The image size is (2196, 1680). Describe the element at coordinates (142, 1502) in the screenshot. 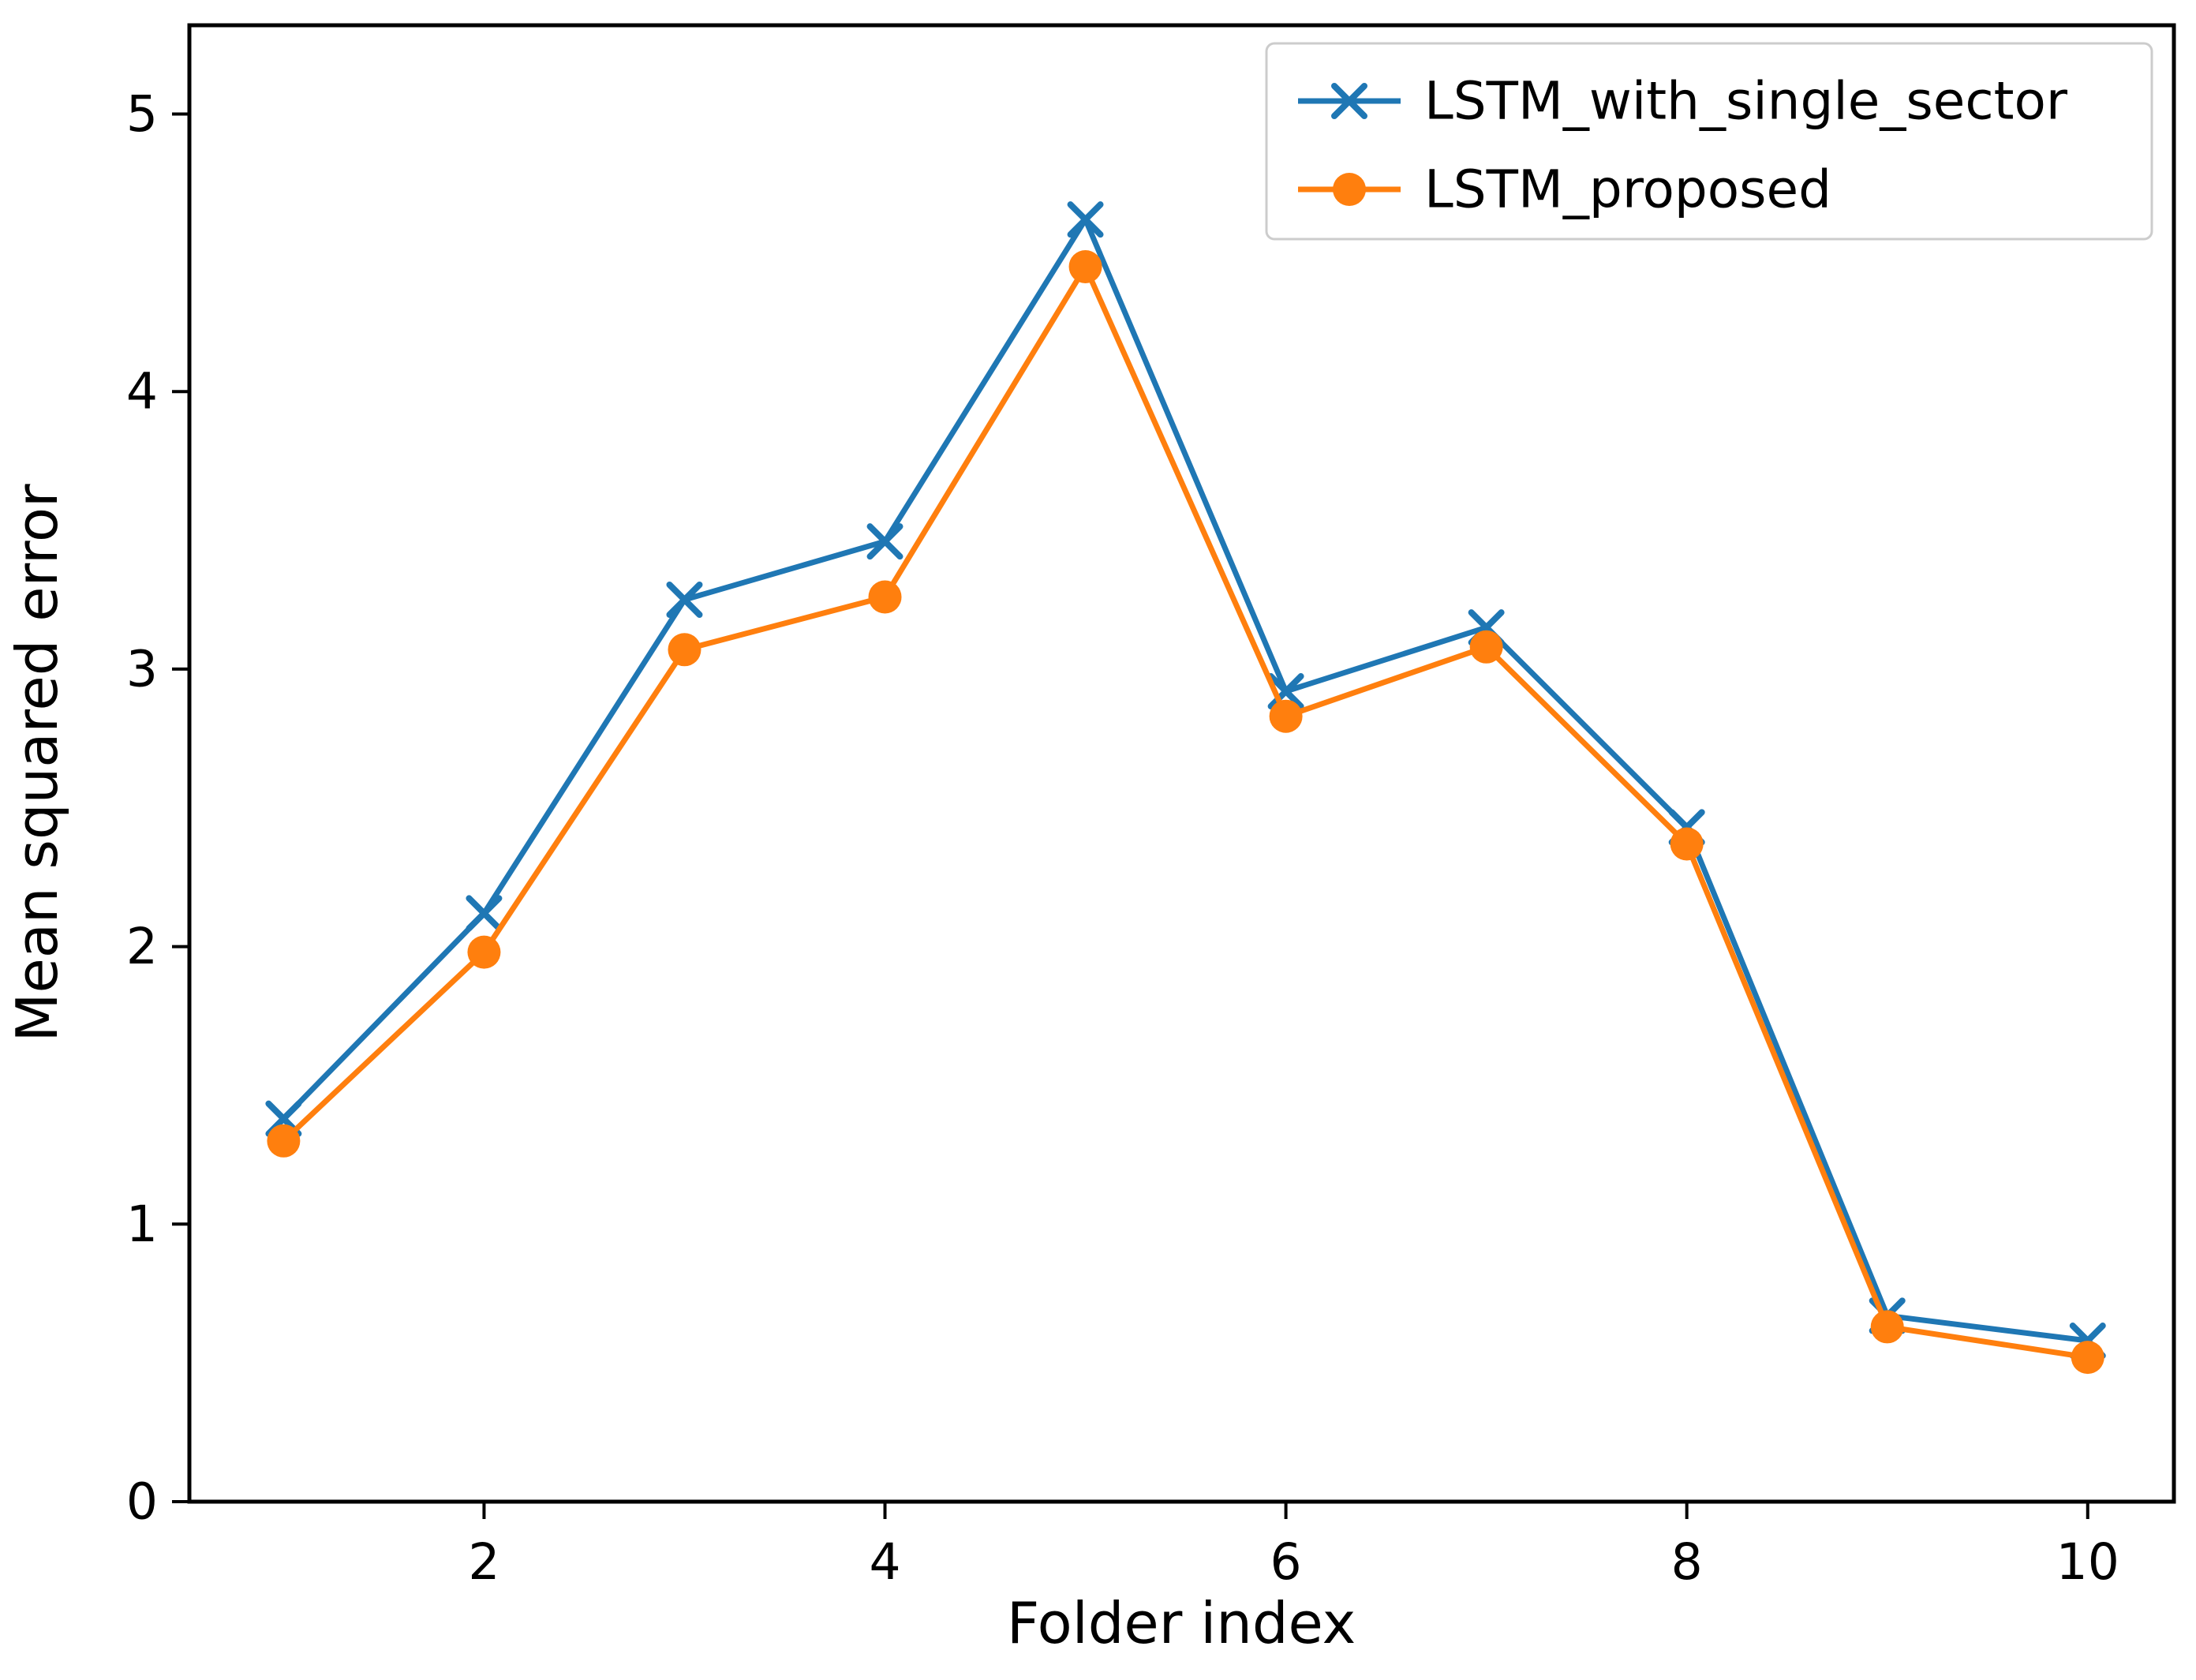

I see `y-tick-label: 0` at that location.